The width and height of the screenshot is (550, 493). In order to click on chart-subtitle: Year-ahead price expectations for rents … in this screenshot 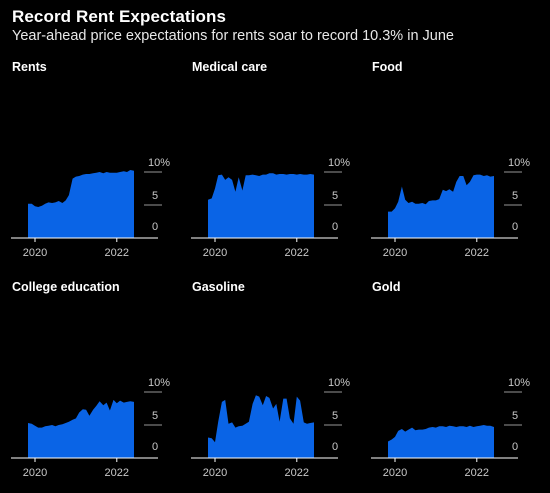, I will do `click(233, 36)`.